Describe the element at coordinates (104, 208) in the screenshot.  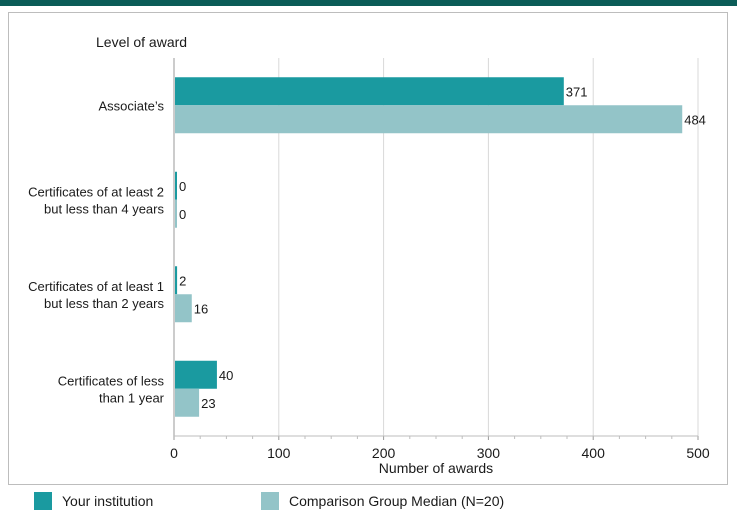
I see `category-label: but less than 4 years` at that location.